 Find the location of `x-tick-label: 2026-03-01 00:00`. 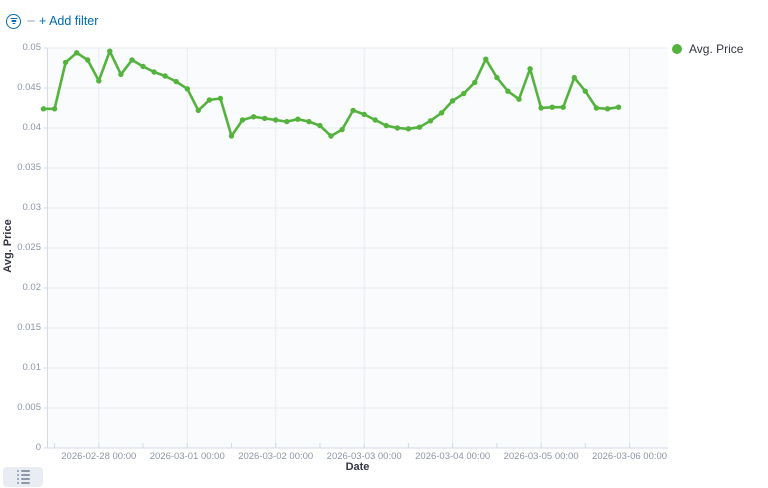

x-tick-label: 2026-03-01 00:00 is located at coordinates (187, 456).